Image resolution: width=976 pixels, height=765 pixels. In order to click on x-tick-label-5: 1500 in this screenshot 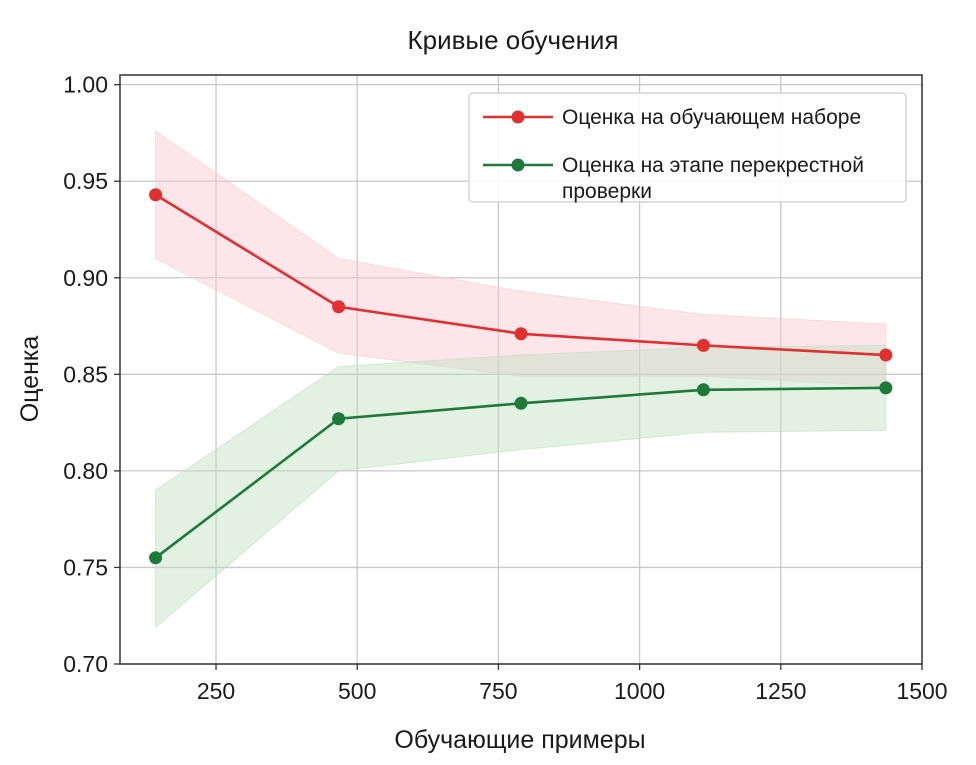, I will do `click(921, 691)`.